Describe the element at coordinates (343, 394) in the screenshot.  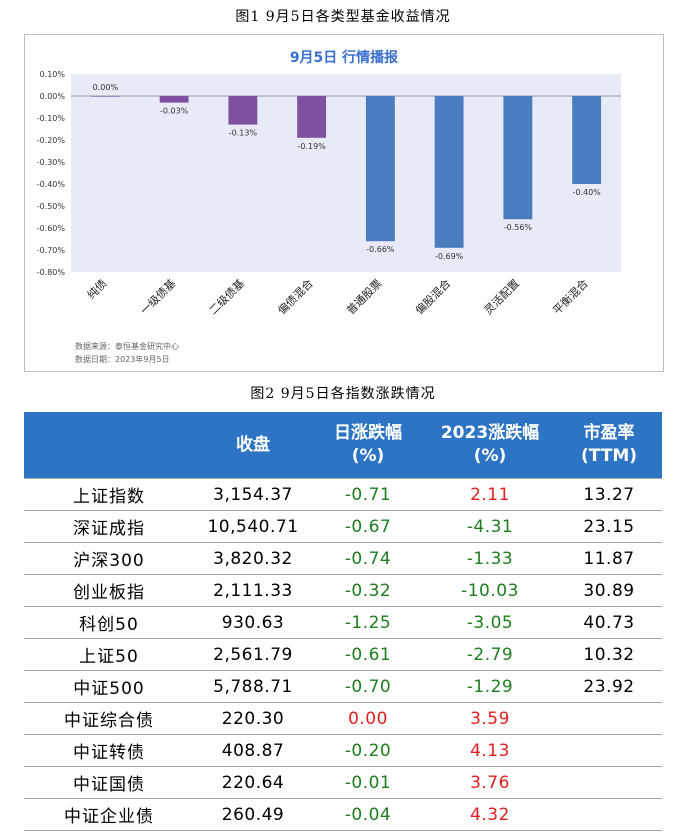
I see `figure-2-caption: 图2 9月5日各指数涨跌情况` at that location.